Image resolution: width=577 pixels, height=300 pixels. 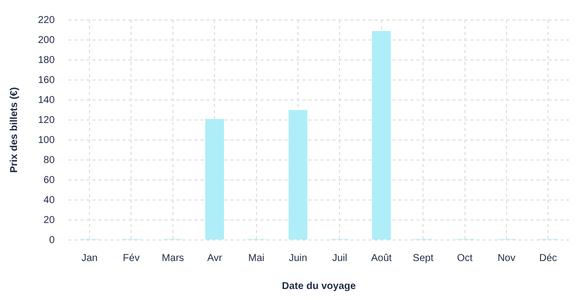 I want to click on y-tick-label: 20, so click(x=50, y=220).